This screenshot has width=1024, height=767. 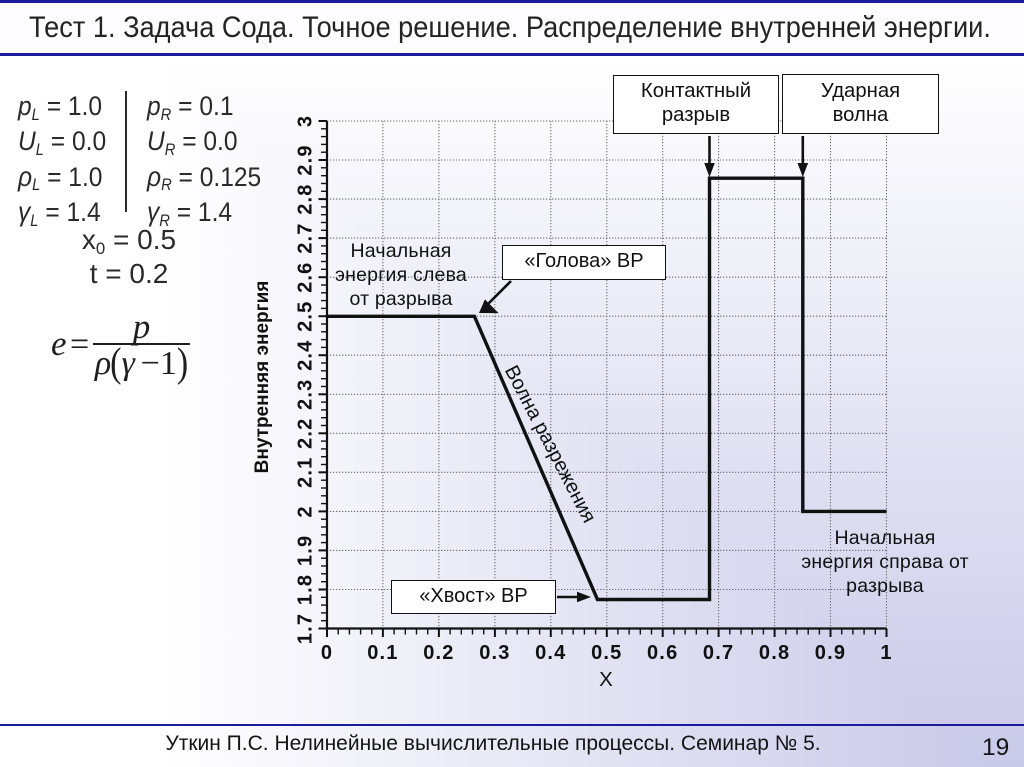 I want to click on svg-text: 0, so click(x=327, y=653).